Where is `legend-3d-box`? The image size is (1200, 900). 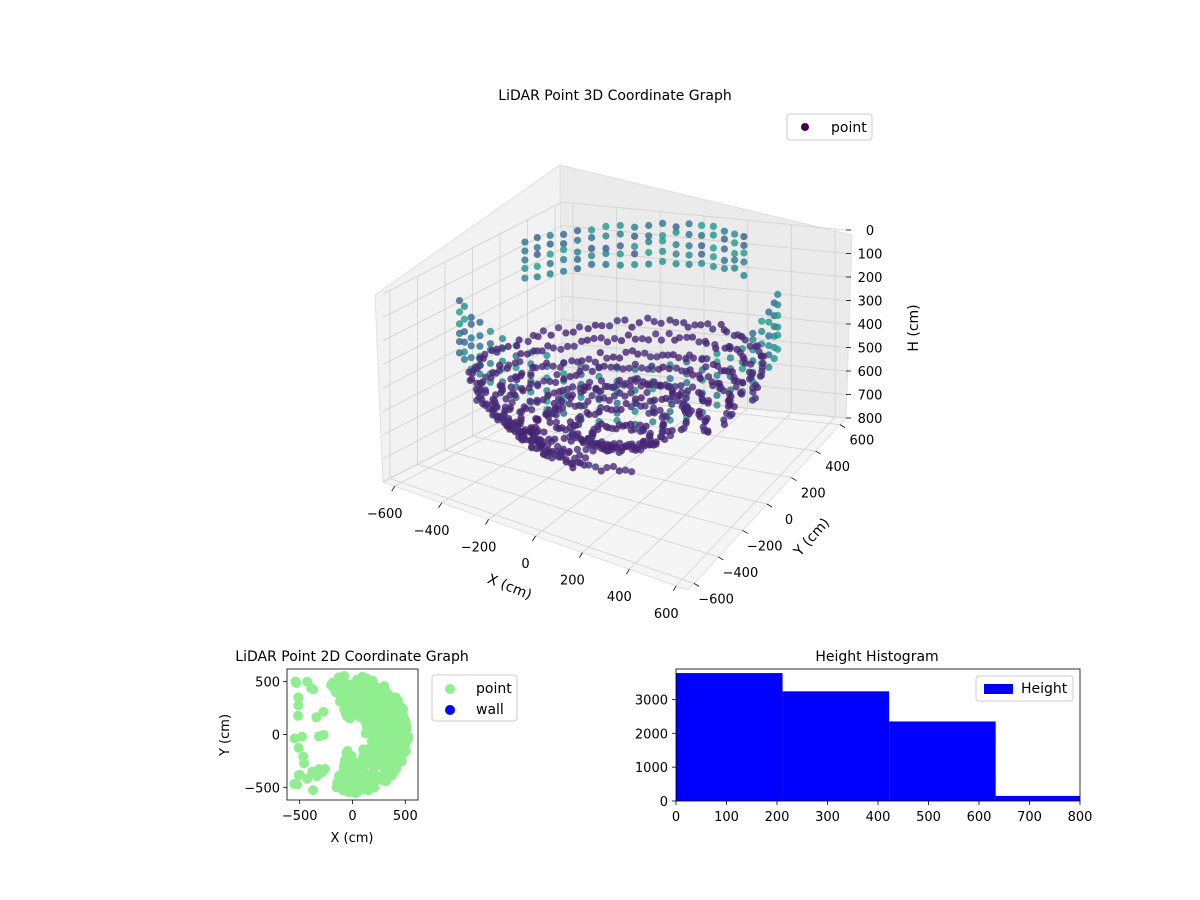
legend-3d-box is located at coordinates (829, 127).